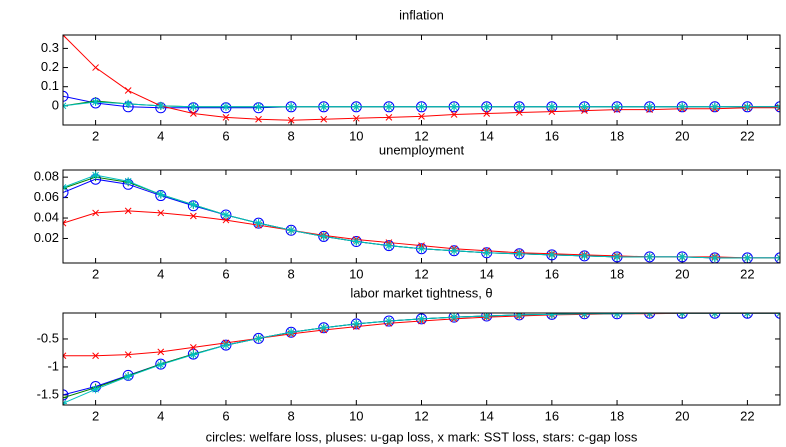  I want to click on x-tick-label: 22, so click(747, 273).